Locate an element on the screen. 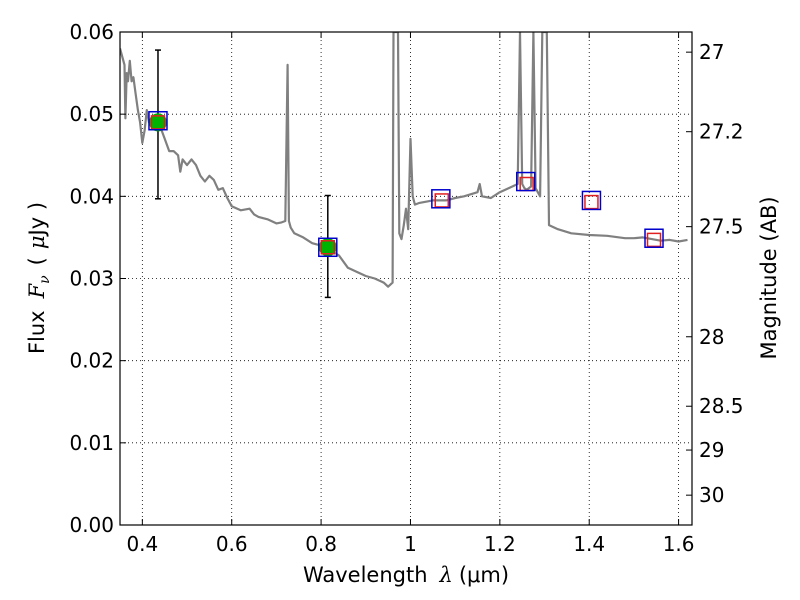 Image resolution: width=800 pixels, height=600 pixels. x-tick-label: 1 is located at coordinates (410, 544).